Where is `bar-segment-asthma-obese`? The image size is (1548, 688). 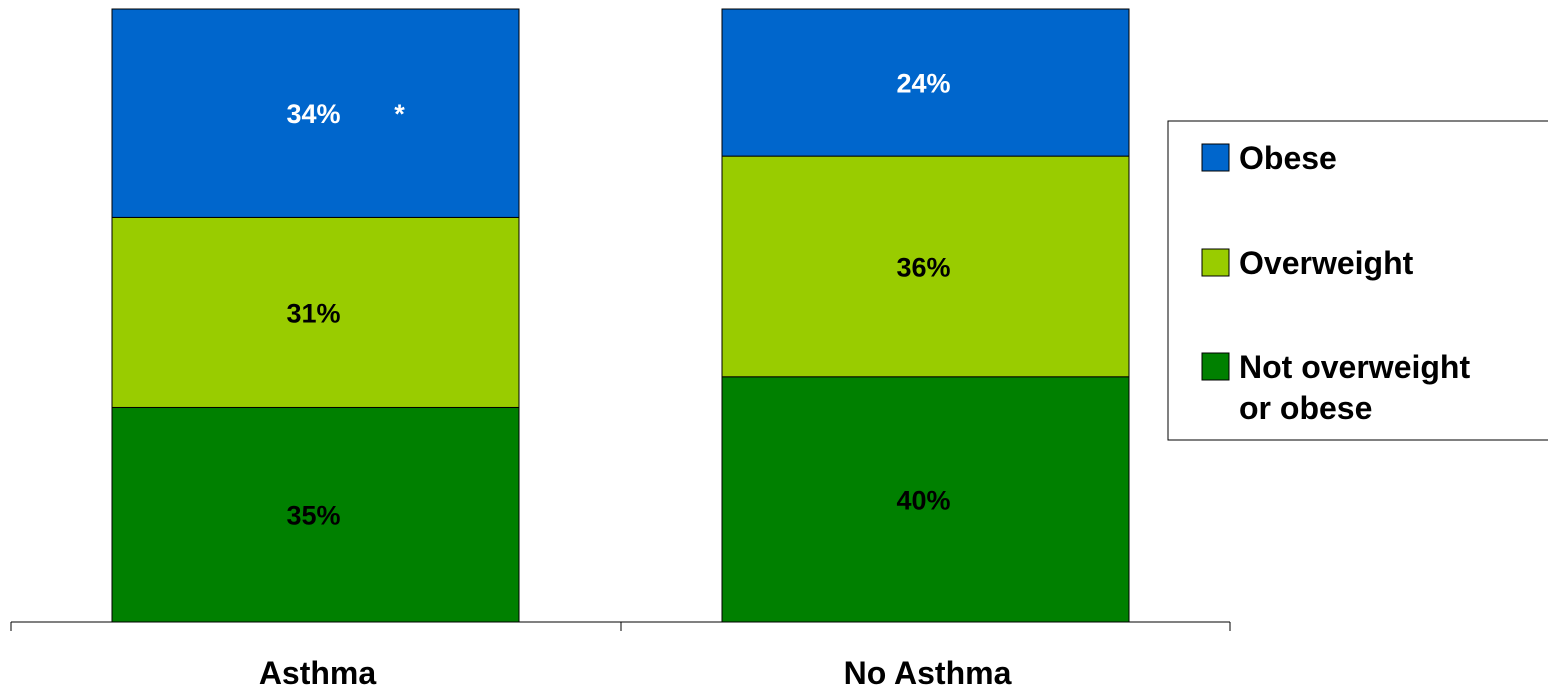
bar-segment-asthma-obese is located at coordinates (315, 113).